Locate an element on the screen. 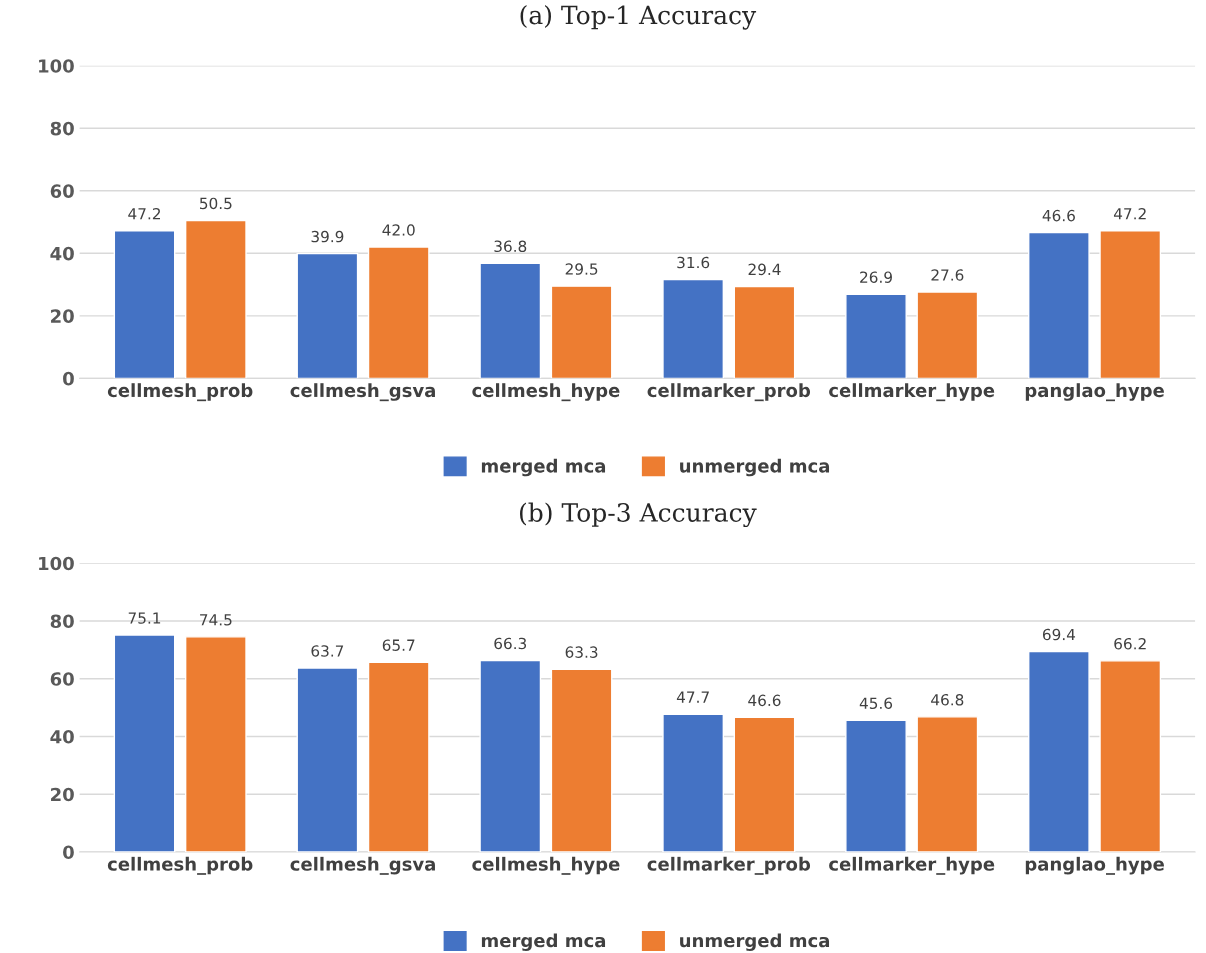 The width and height of the screenshot is (1206, 953). data-label: 66.2 is located at coordinates (1130, 643).